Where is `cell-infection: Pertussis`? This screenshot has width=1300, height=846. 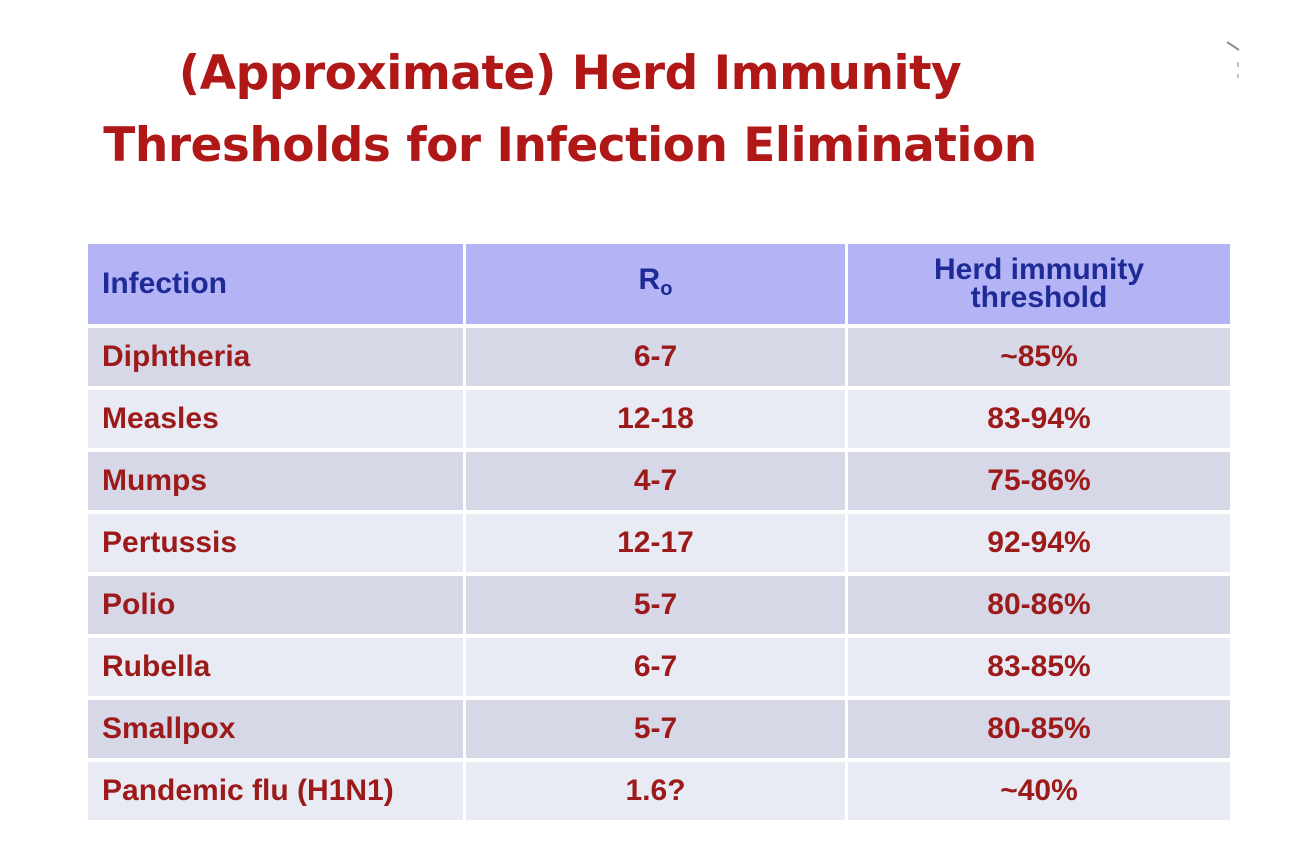 cell-infection: Pertussis is located at coordinates (277, 543).